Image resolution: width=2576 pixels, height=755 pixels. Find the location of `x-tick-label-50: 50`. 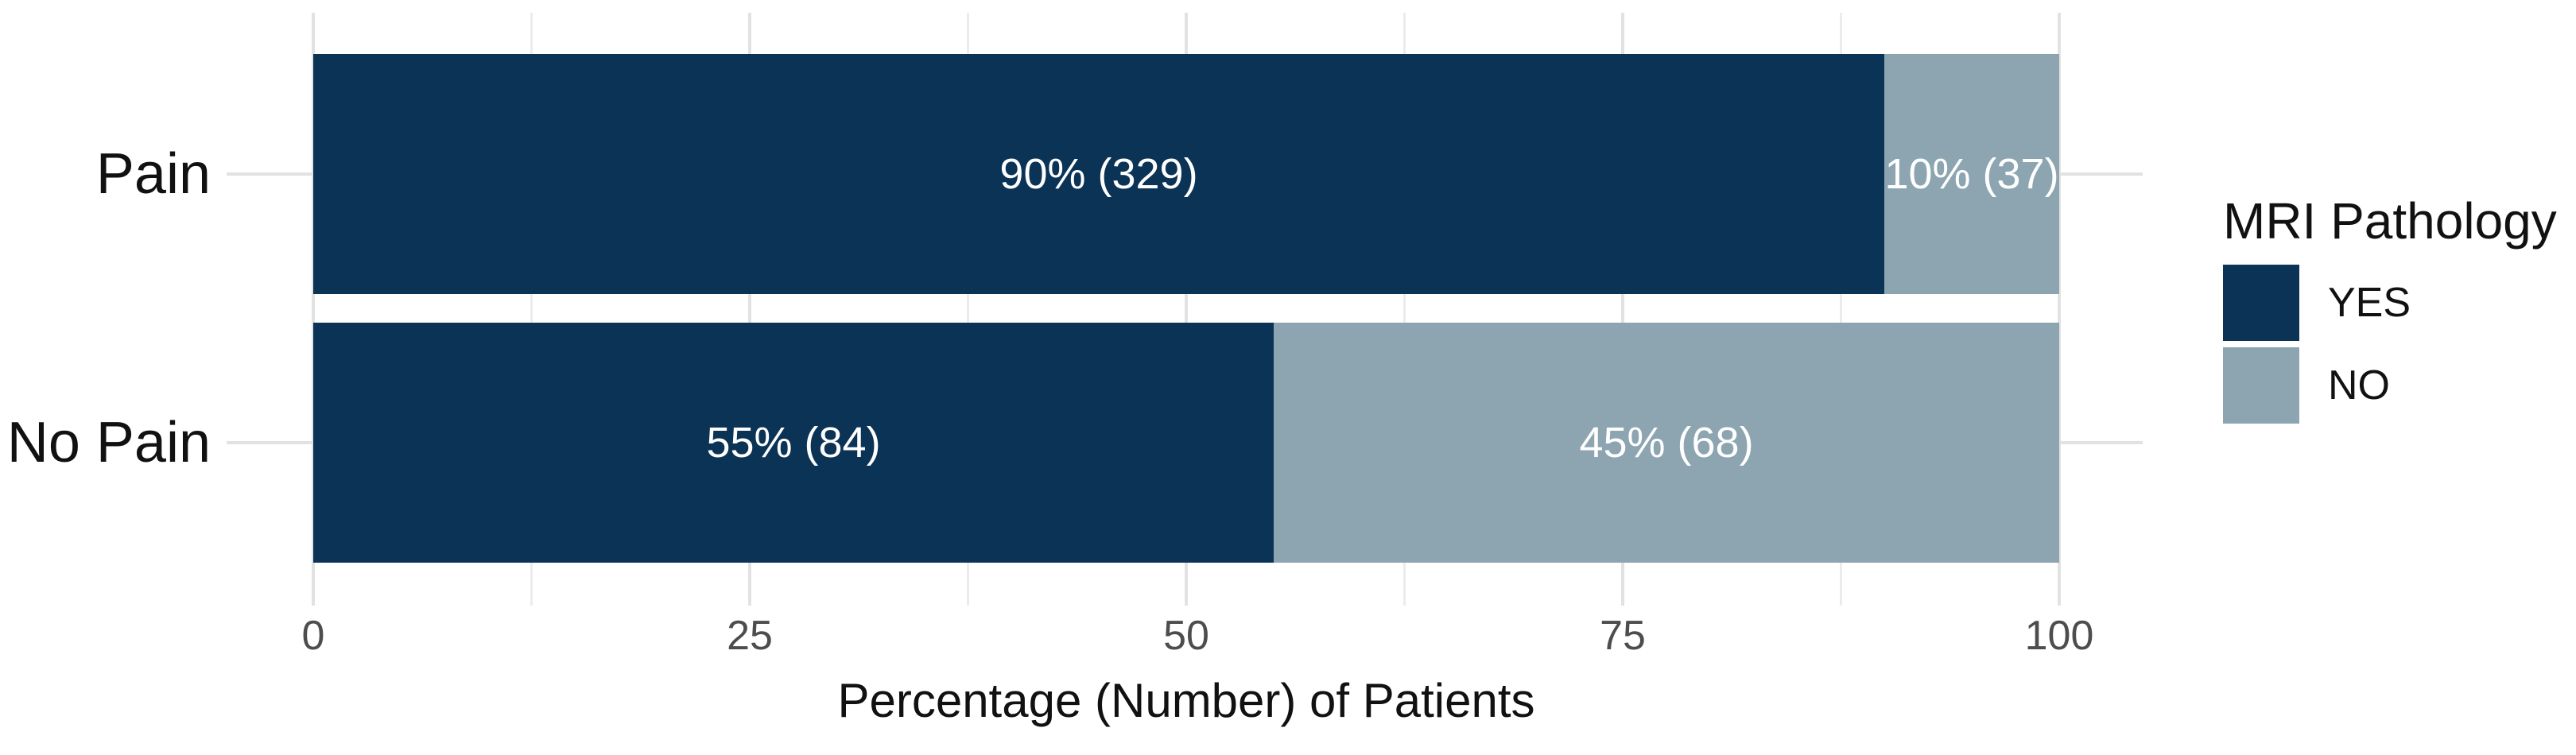

x-tick-label-50: 50 is located at coordinates (1186, 636).